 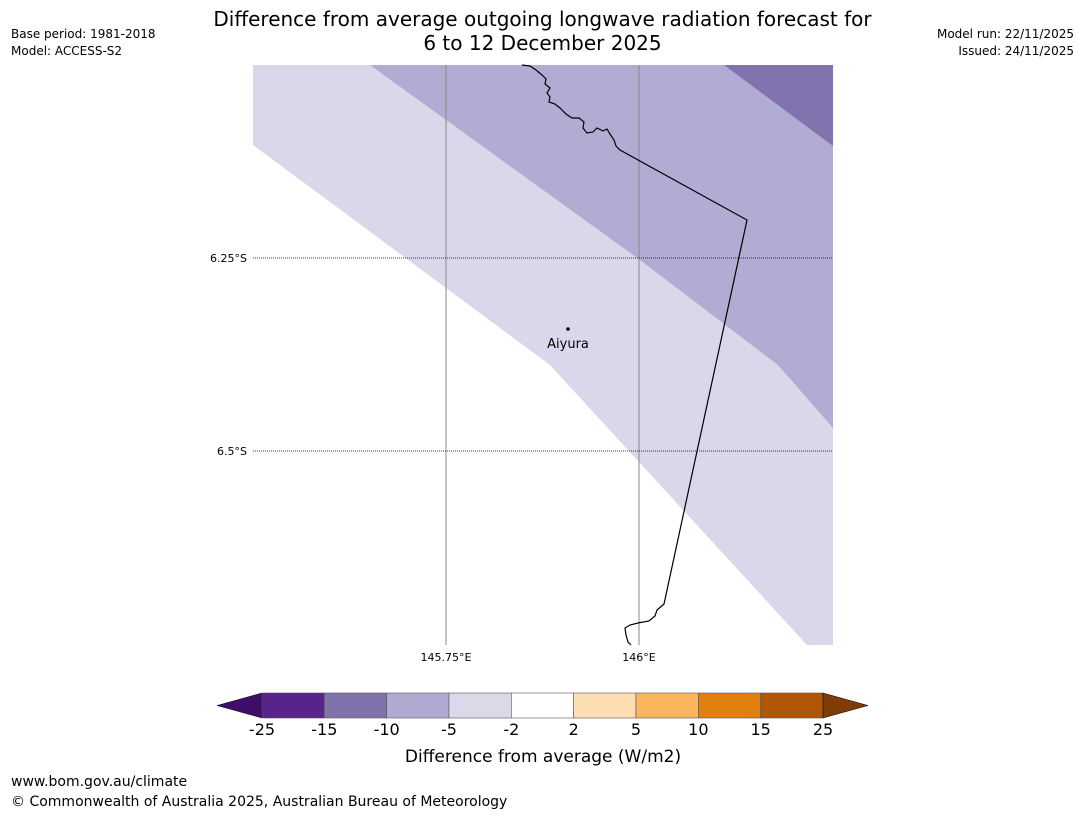 I want to click on colorbar-segments, so click(x=542, y=705).